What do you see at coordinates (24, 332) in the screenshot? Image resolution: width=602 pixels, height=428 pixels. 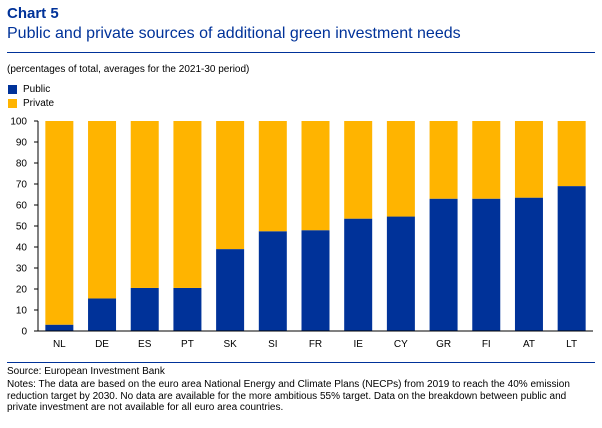 I see `y-tick-label: 0` at bounding box center [24, 332].